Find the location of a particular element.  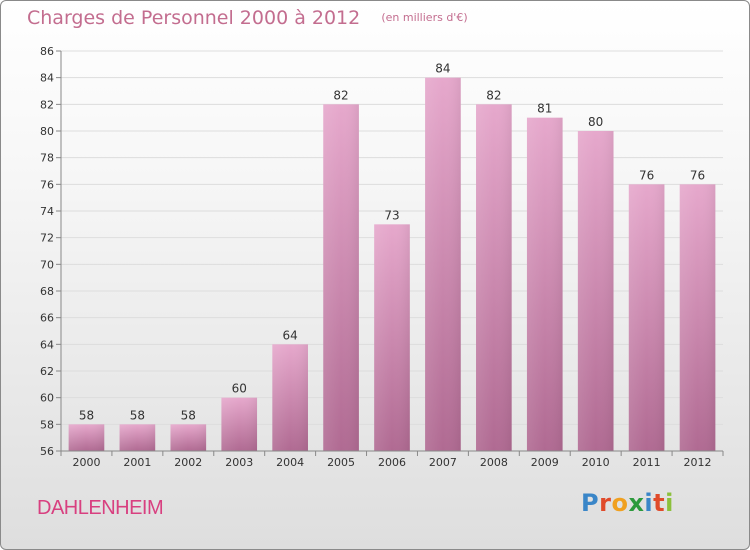

y-tick-label: 62 is located at coordinates (47, 371).